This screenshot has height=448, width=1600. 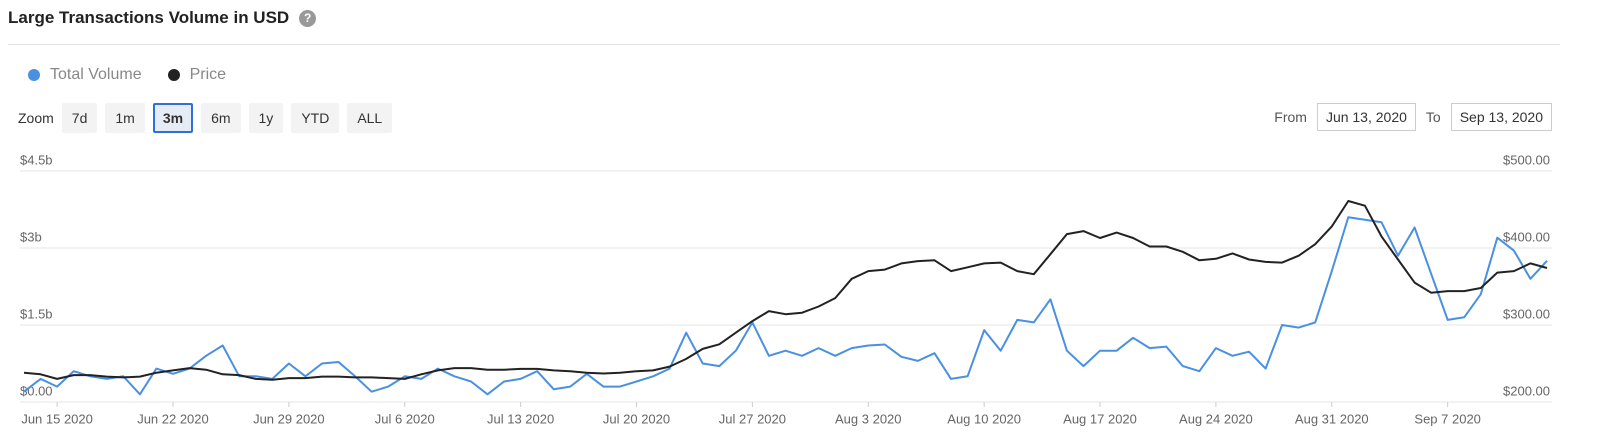 What do you see at coordinates (1366, 117) in the screenshot?
I see `from-input: Jun 13, 2020` at bounding box center [1366, 117].